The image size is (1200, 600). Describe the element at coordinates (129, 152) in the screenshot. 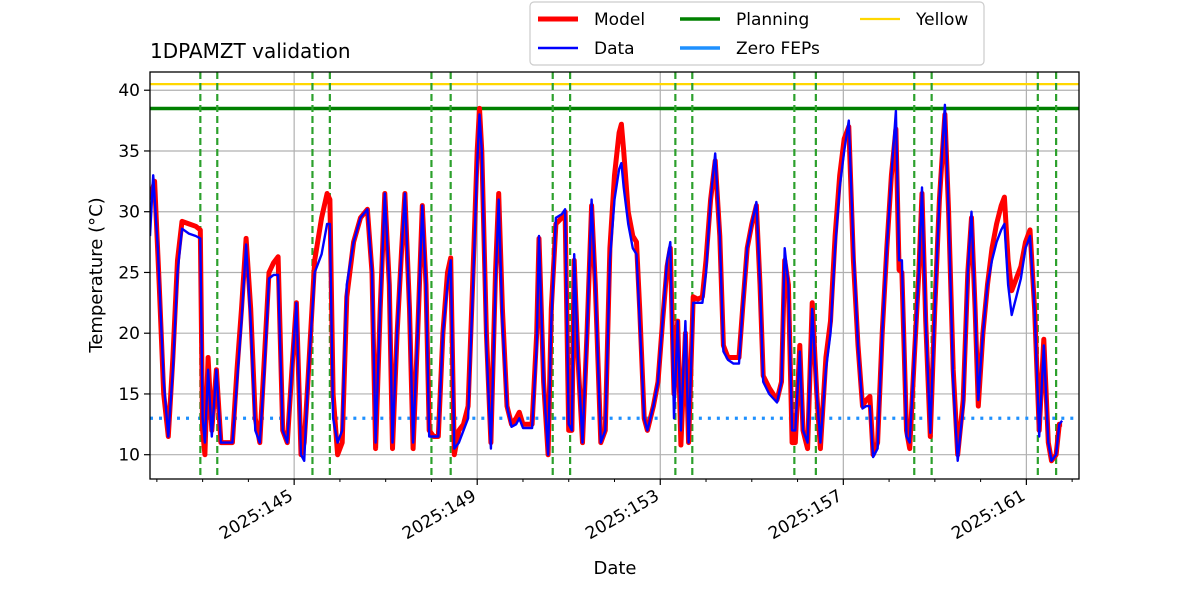

I see `y-tick-label: 35` at that location.